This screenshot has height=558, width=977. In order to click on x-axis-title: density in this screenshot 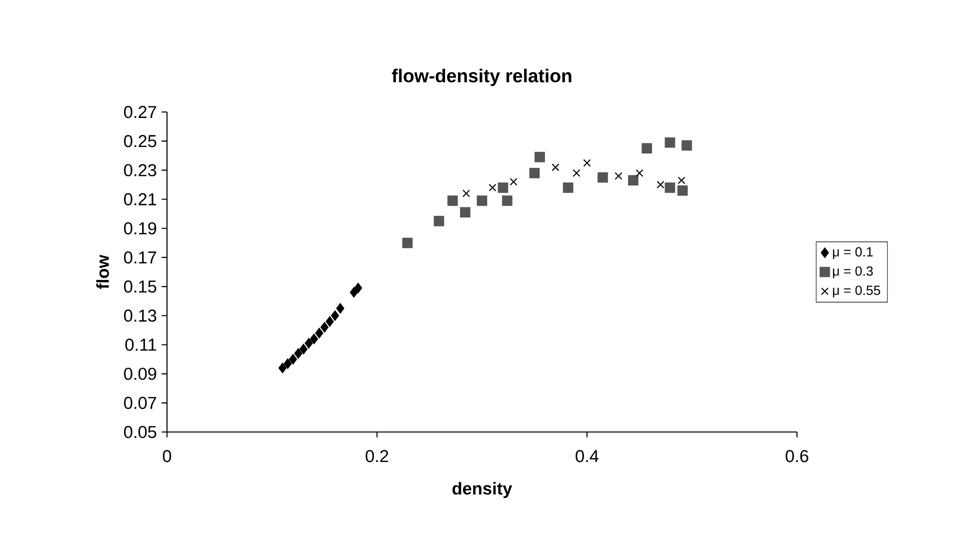, I will do `click(482, 490)`.